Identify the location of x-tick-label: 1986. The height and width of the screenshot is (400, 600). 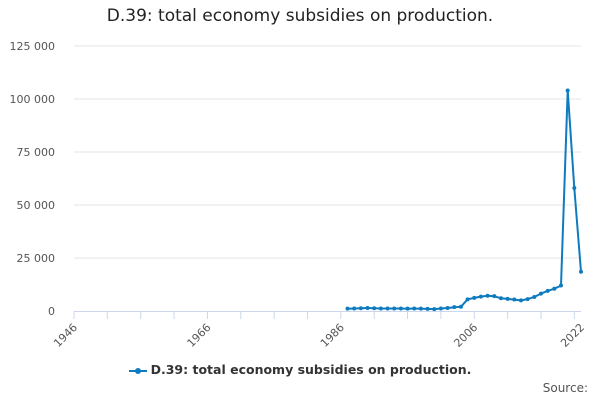
(332, 335).